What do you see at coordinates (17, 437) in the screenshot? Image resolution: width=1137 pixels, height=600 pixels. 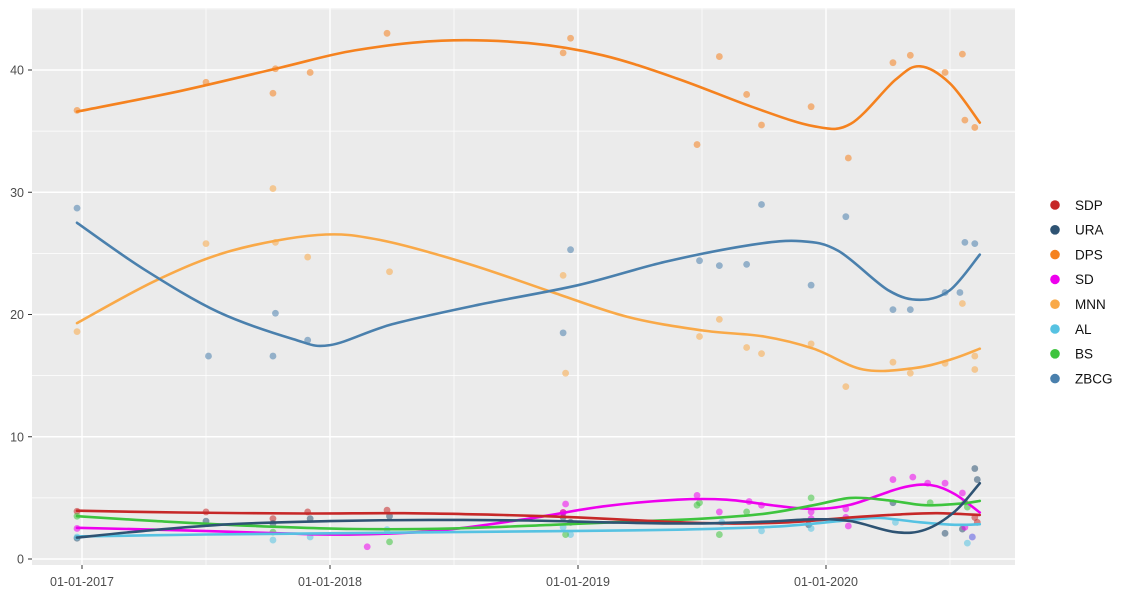 I see `y-axis-label: 10` at bounding box center [17, 437].